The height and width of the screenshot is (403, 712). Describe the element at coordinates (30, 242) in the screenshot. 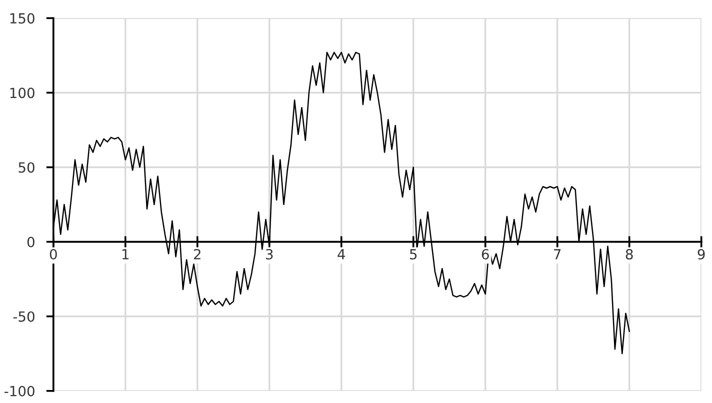

I see `y-tick-label: 0` at that location.